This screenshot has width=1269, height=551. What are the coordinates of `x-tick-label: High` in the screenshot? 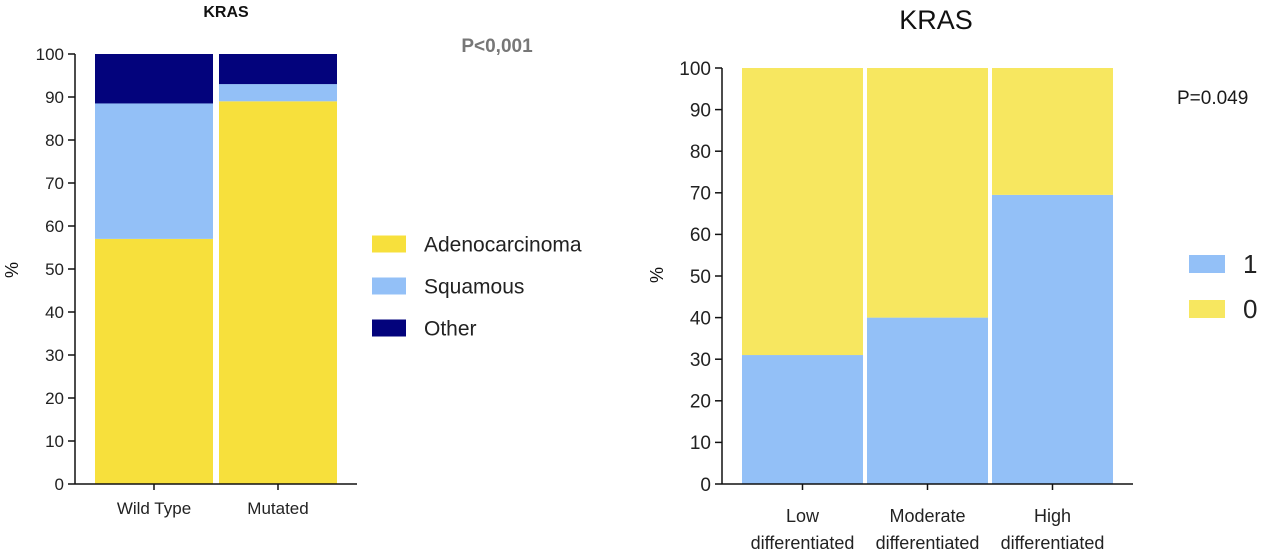 It's located at (1052, 516).